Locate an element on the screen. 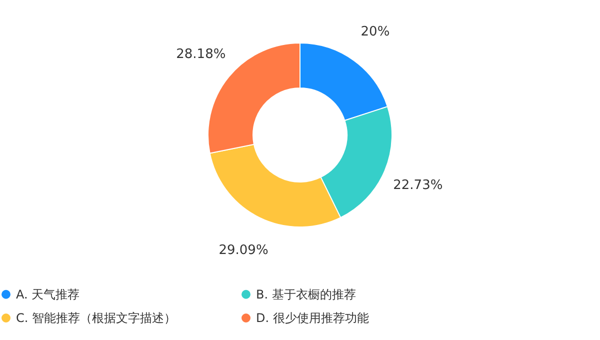 The width and height of the screenshot is (600, 340). data-label: 29.09% is located at coordinates (243, 250).